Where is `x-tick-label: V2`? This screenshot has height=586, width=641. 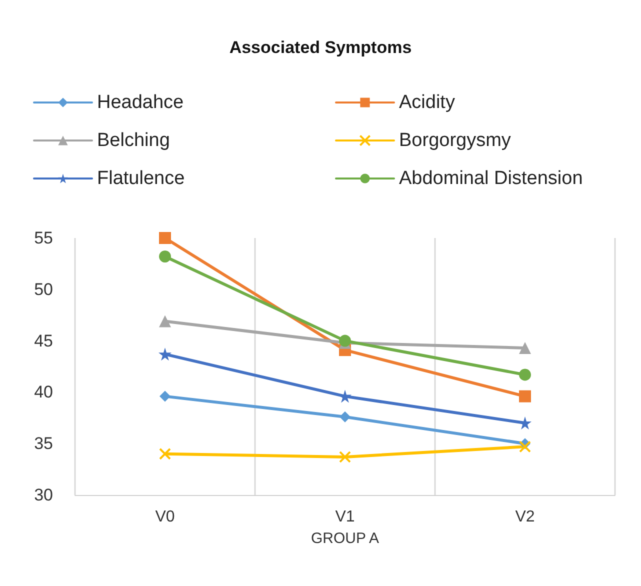 x-tick-label: V2 is located at coordinates (525, 517).